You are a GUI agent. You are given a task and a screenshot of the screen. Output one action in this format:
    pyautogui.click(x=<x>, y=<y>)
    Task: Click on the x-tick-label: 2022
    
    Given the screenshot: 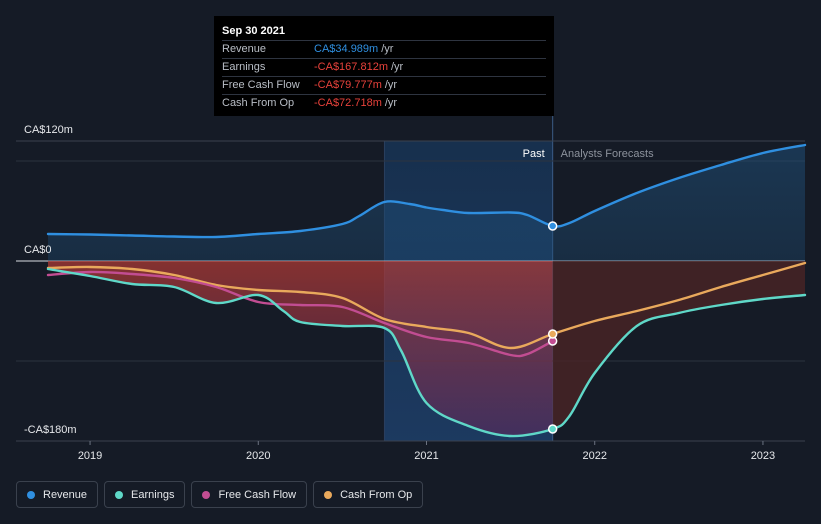 What is the action you would take?
    pyautogui.click(x=594, y=456)
    